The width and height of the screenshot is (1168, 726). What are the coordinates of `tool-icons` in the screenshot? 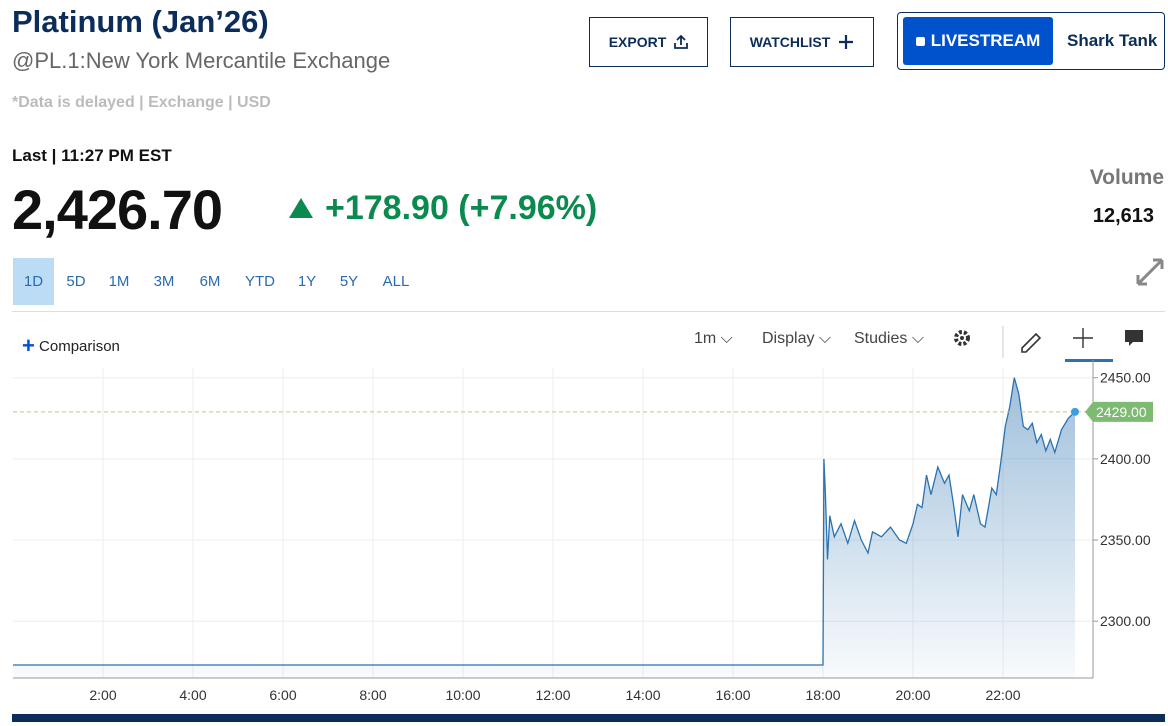 It's located at (1048, 344).